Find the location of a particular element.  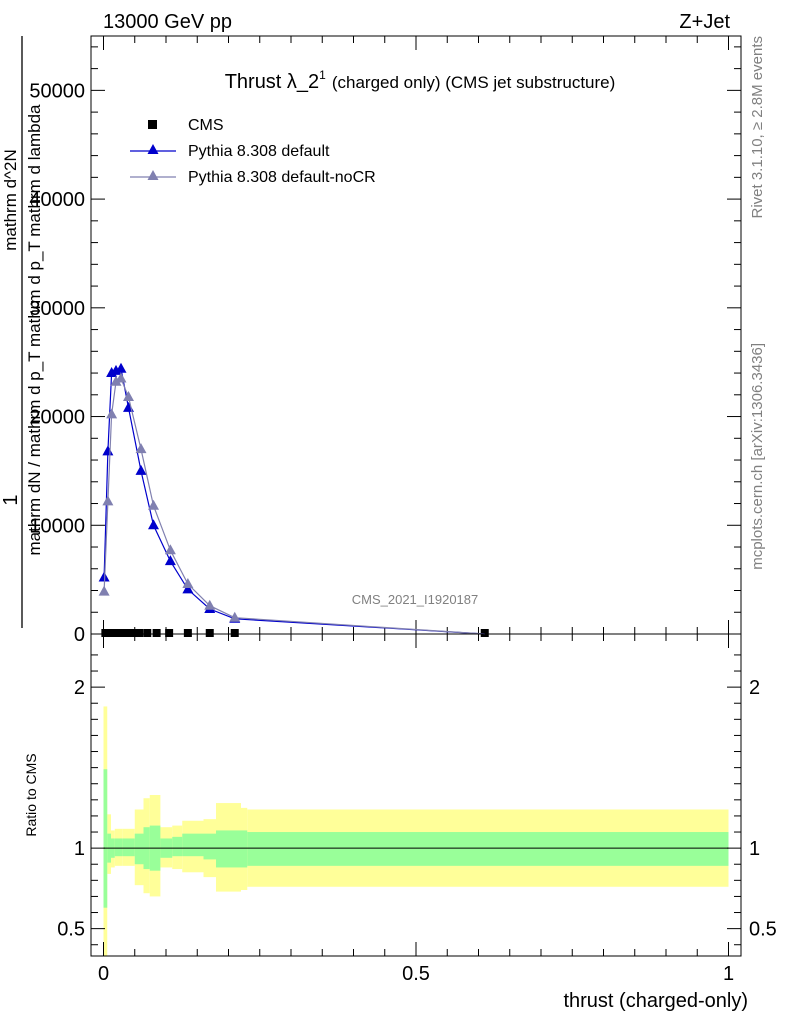

legend-label-cms: CMS is located at coordinates (206, 125).